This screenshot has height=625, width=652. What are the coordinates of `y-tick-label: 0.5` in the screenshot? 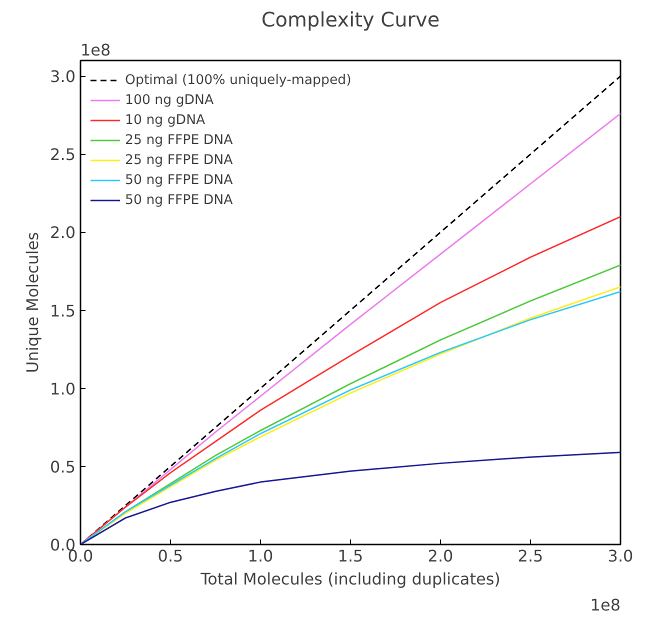 It's located at (63, 466).